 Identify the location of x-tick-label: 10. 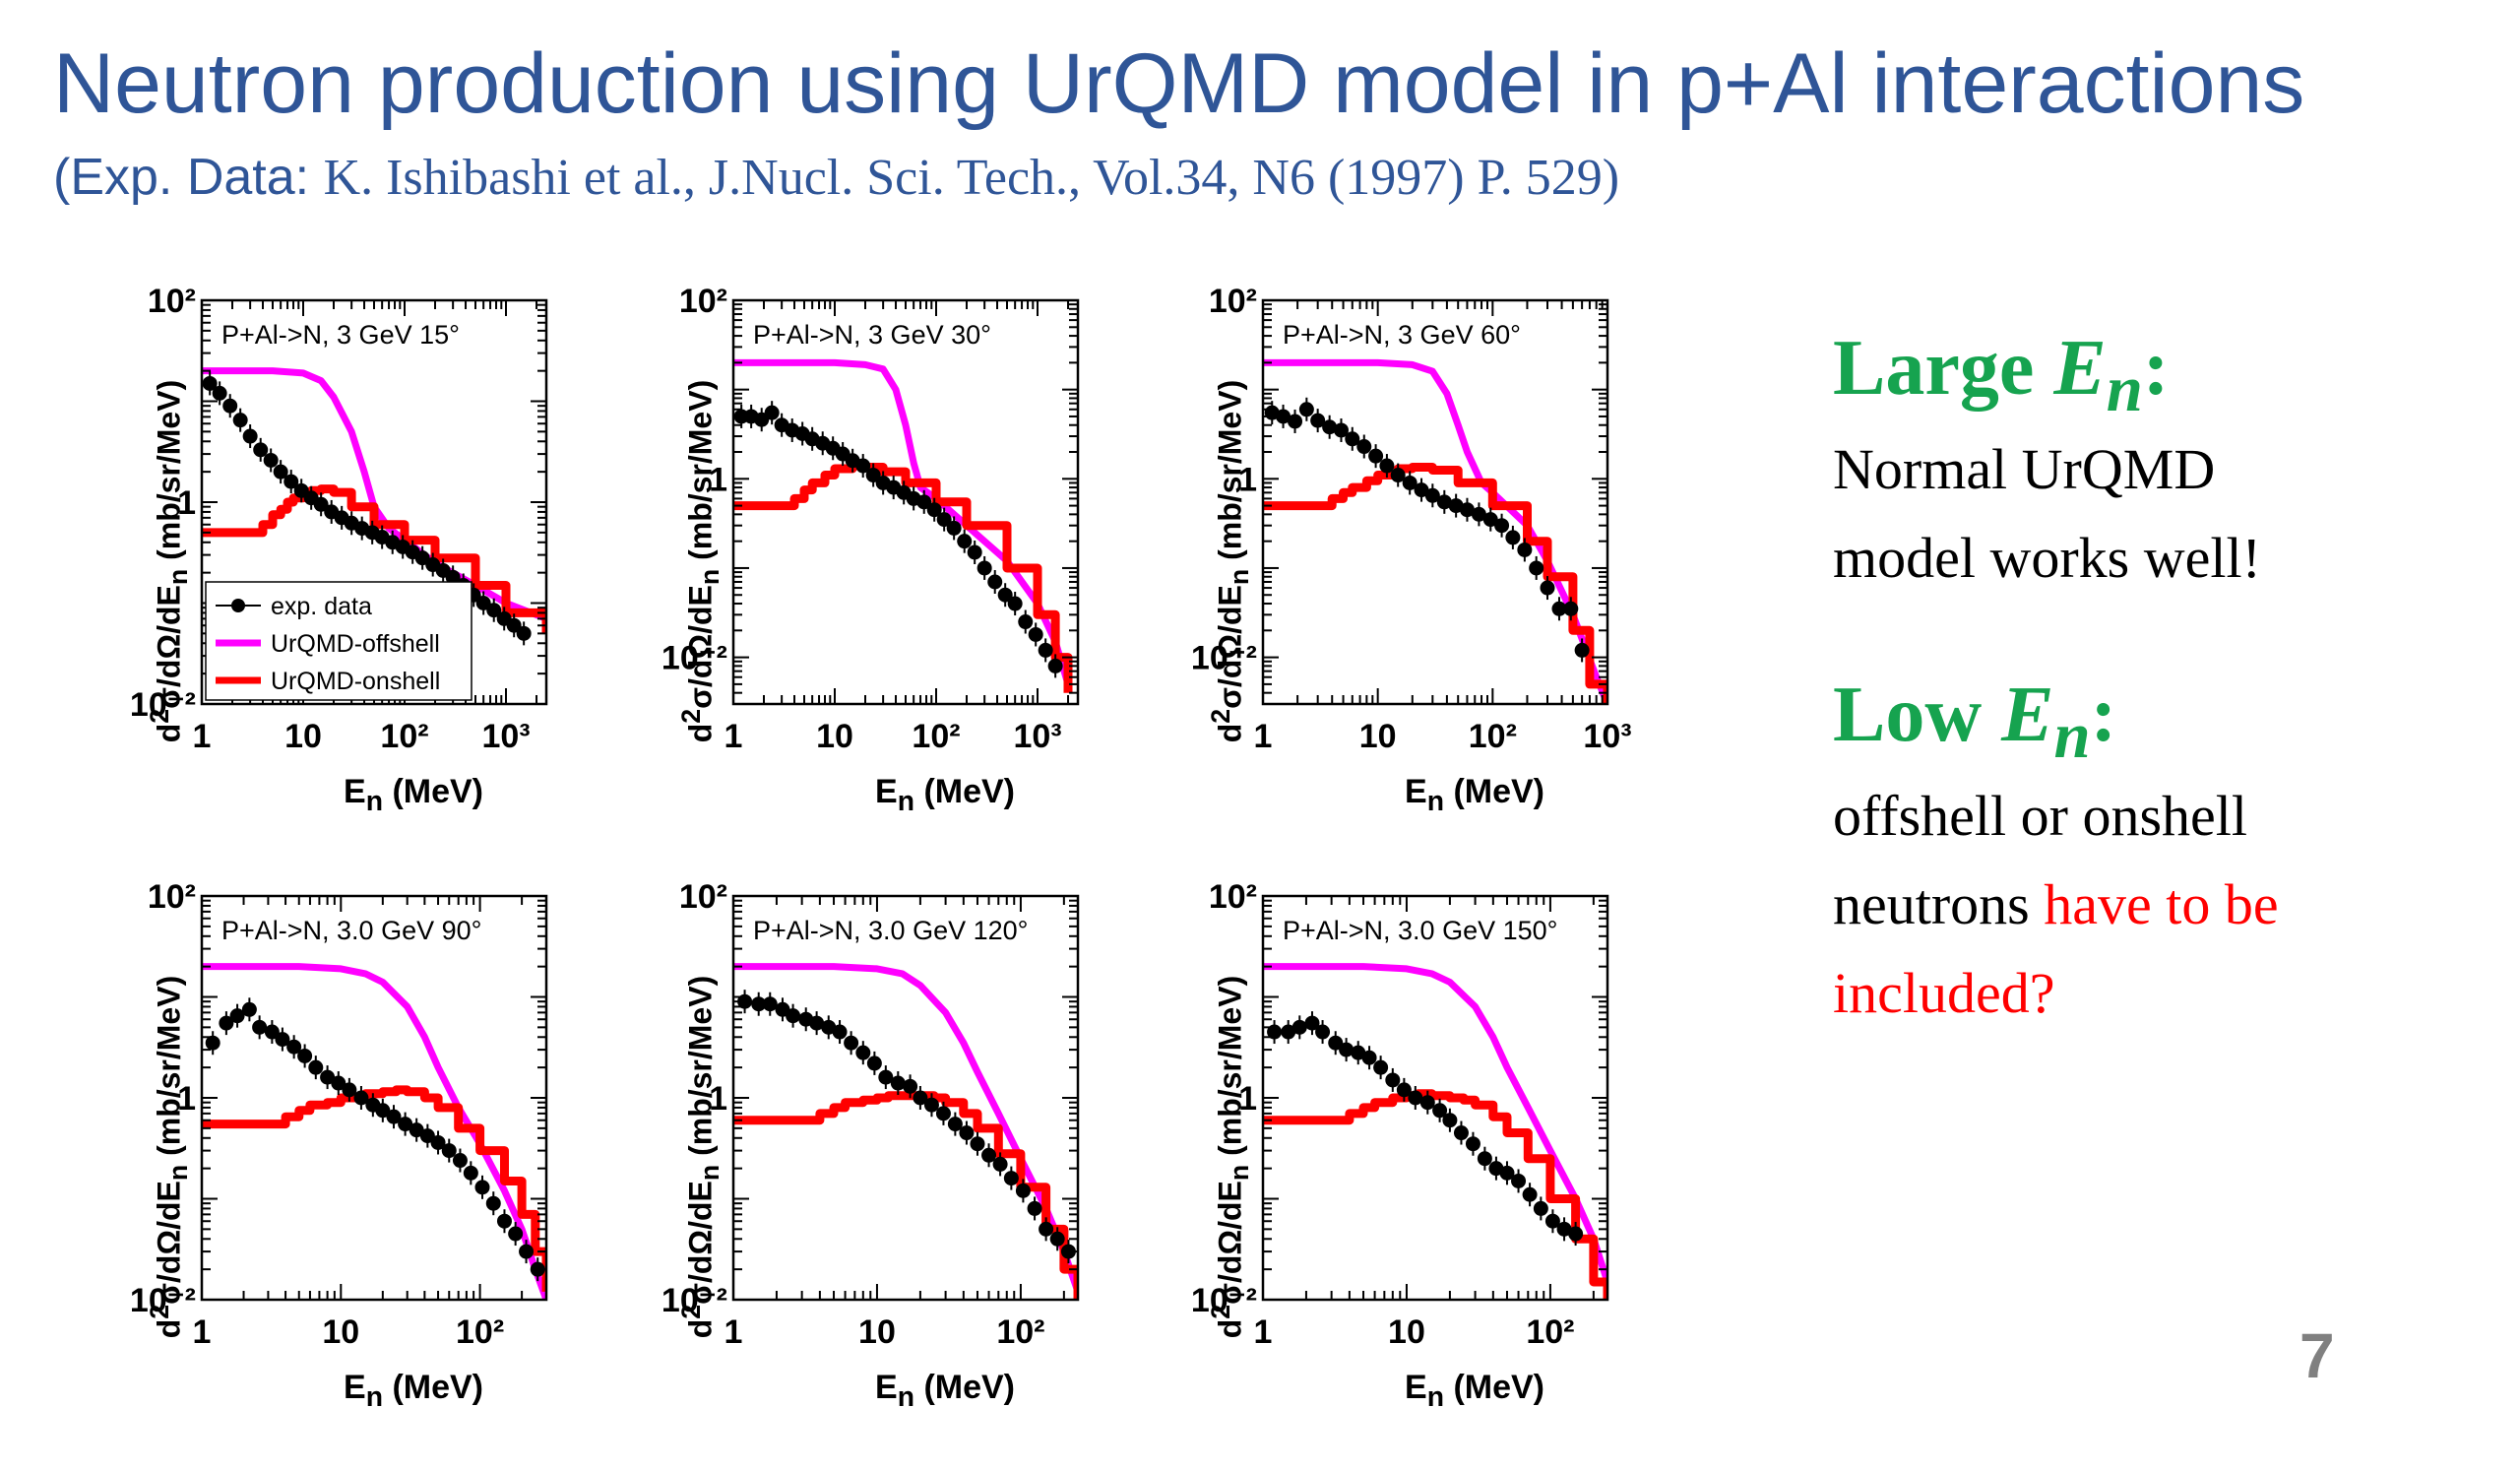
(303, 736).